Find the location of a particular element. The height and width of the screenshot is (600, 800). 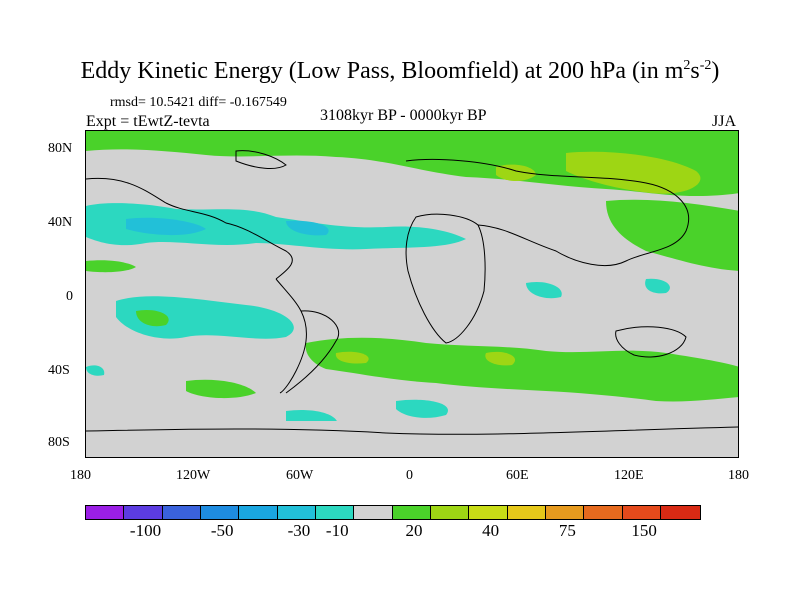

siberia-positive-patch is located at coordinates (516, 172).